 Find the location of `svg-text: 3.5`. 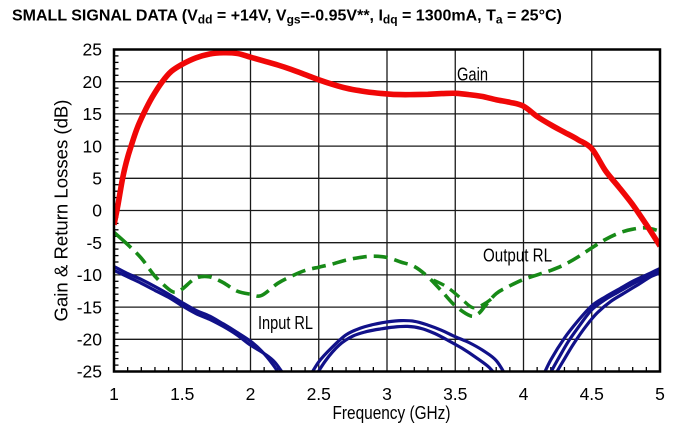

svg-text: 3.5 is located at coordinates (455, 394).